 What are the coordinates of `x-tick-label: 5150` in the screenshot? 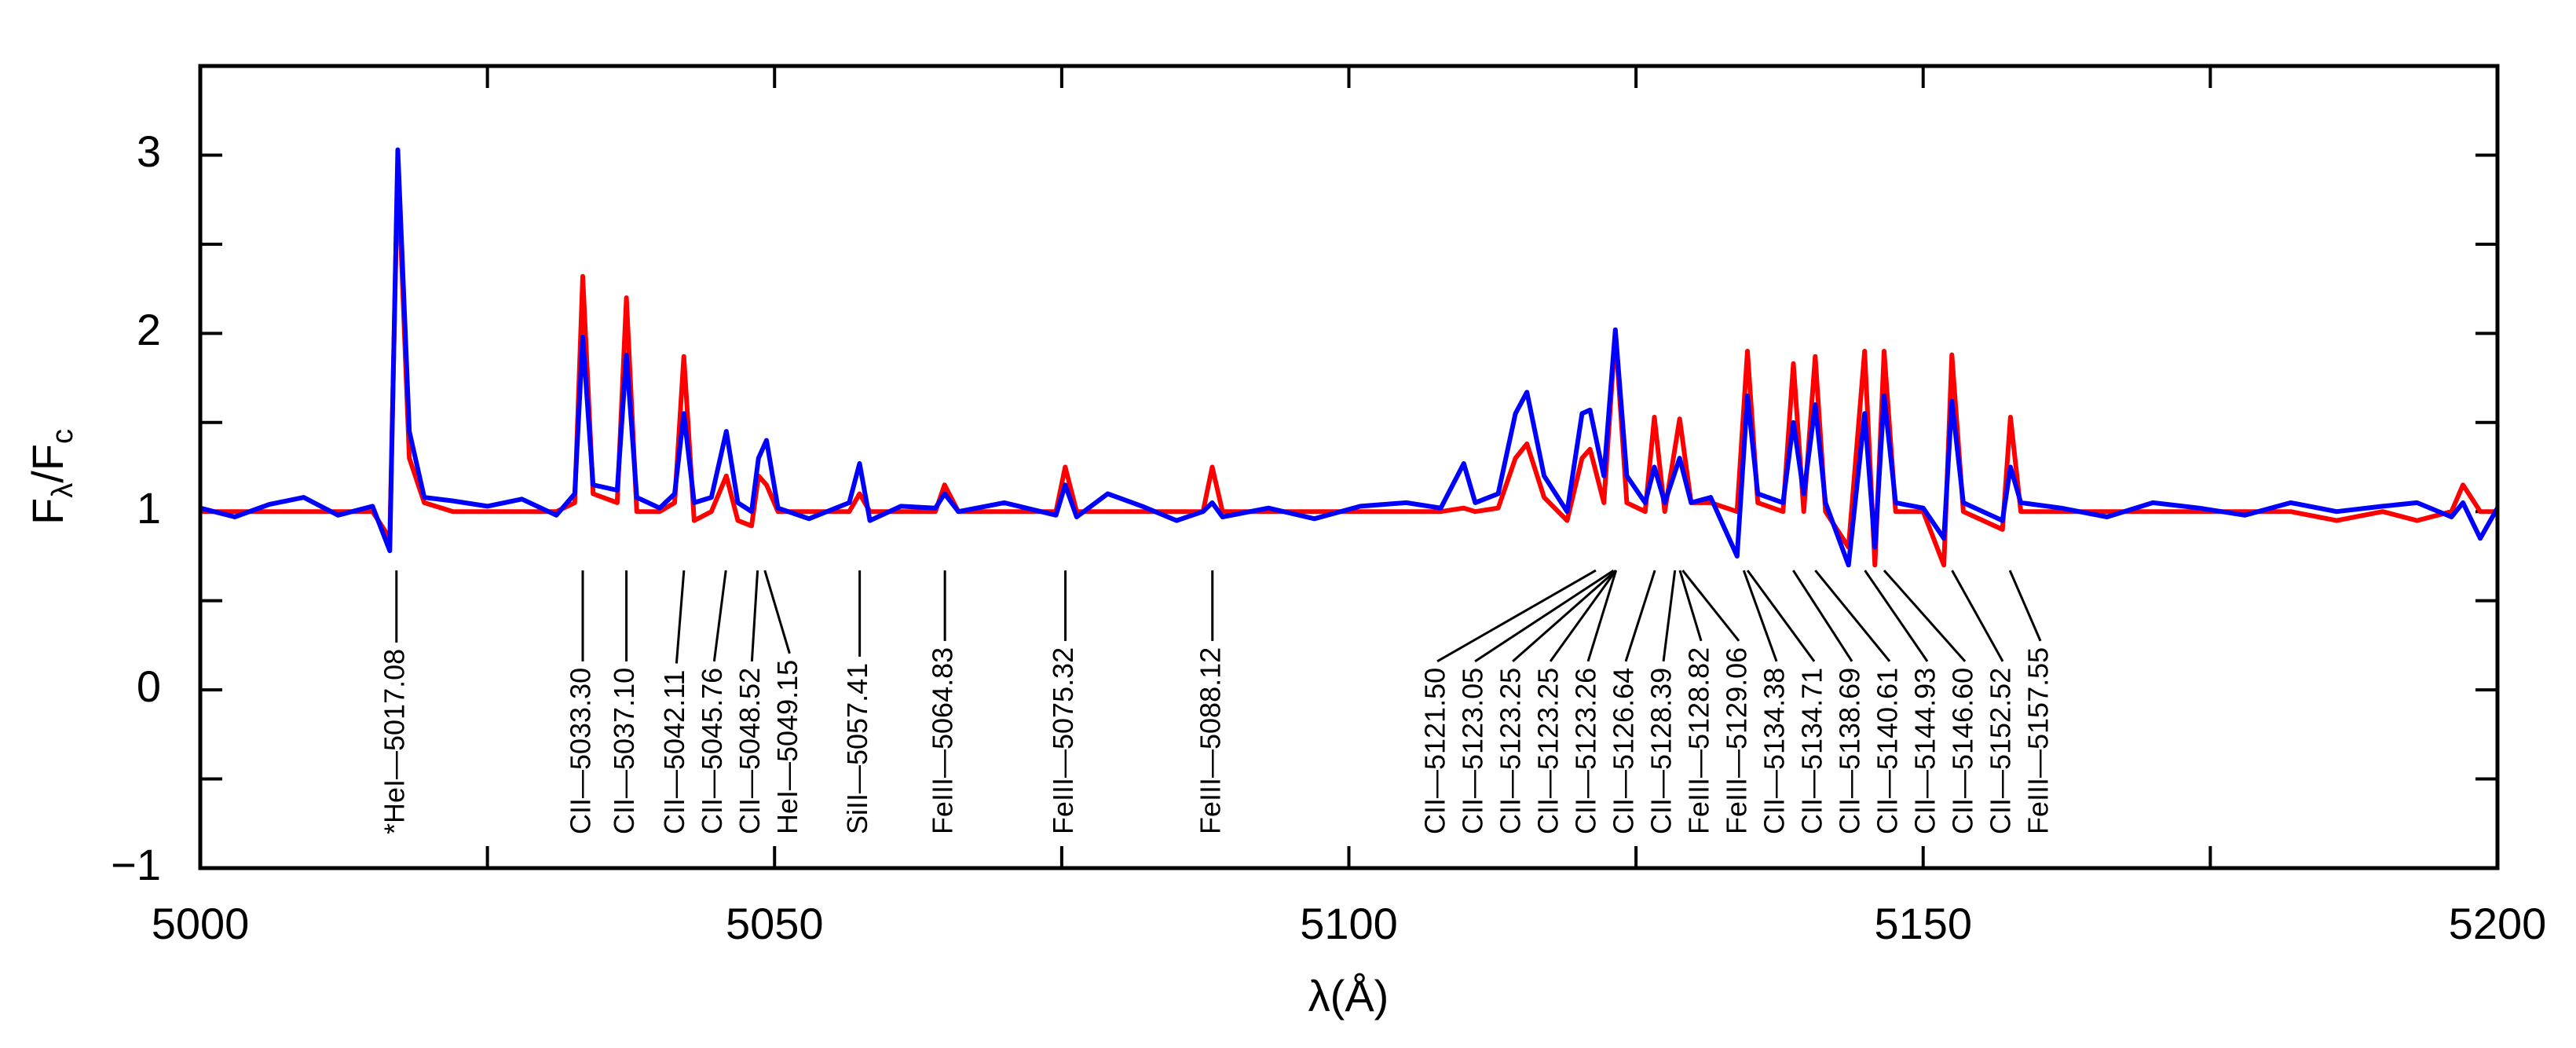 It's located at (1923, 923).